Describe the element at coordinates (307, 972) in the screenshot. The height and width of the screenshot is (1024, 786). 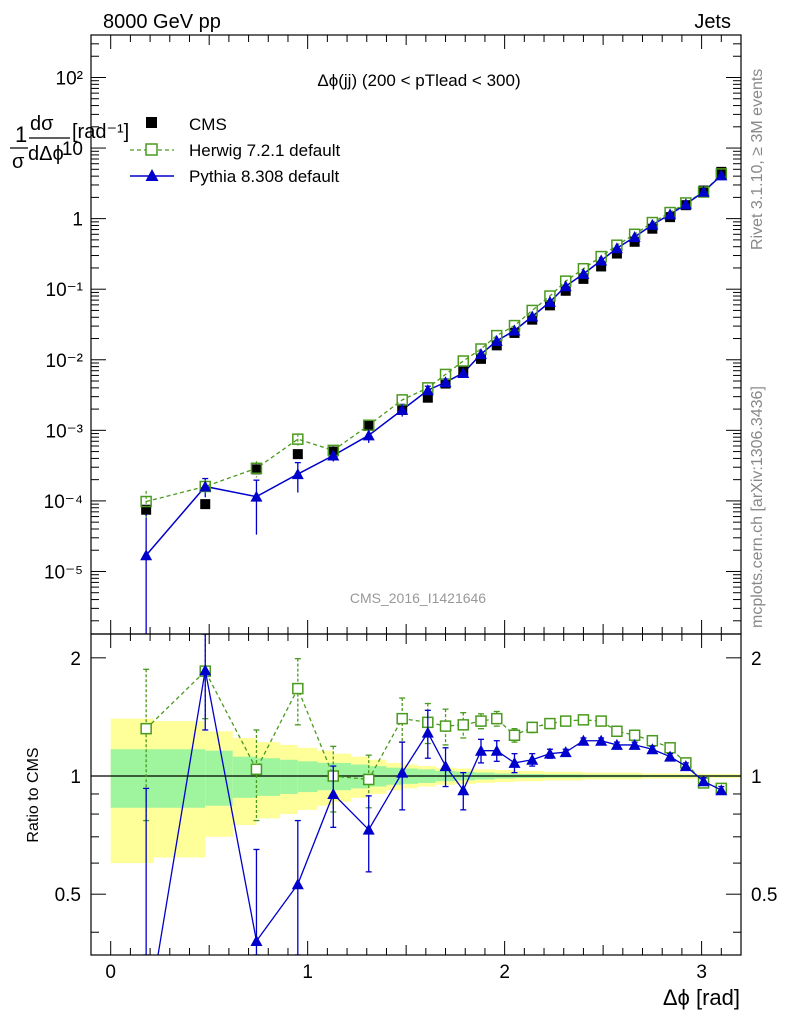
I see `x-tick-label: 1` at that location.